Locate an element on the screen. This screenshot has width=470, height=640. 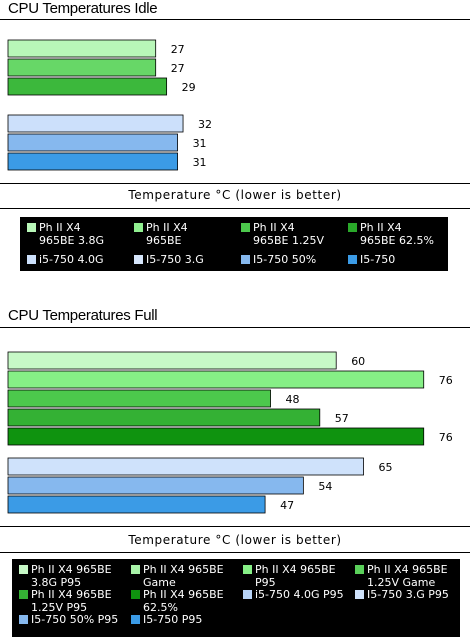
data-label-0-3: 57 is located at coordinates (342, 418).